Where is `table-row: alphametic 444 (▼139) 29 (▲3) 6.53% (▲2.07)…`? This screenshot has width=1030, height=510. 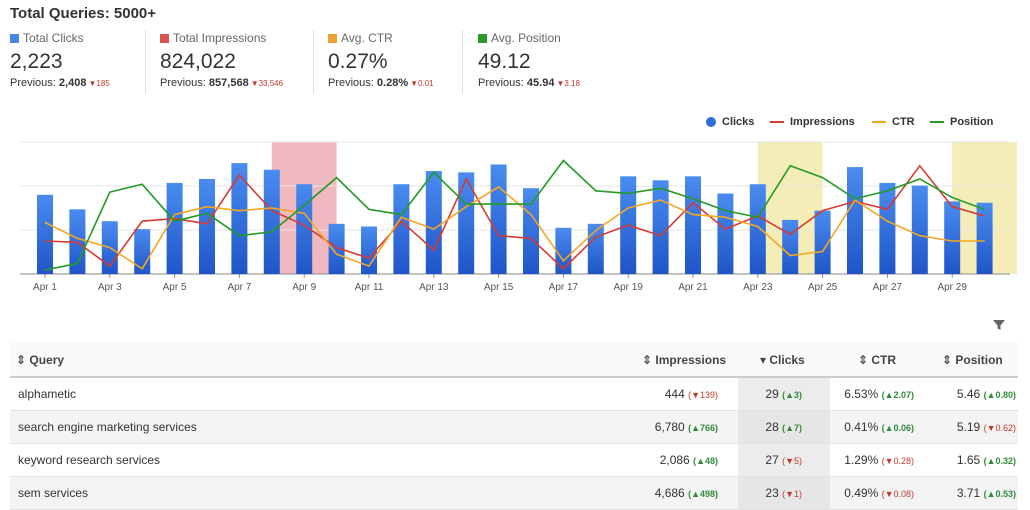
table-row: alphametic 444 (▼139) 29 (▲3) 6.53% (▲2.07)… is located at coordinates (514, 394).